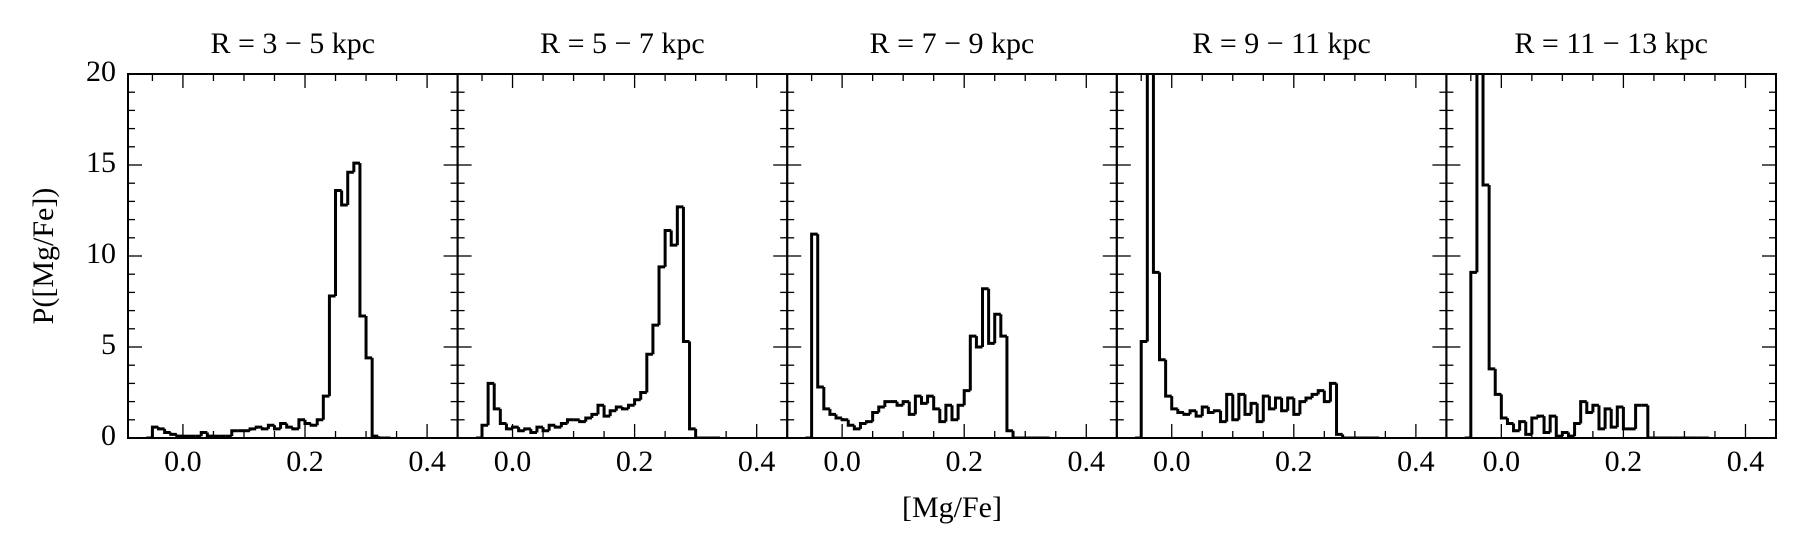 Image resolution: width=1800 pixels, height=560 pixels. I want to click on plot-frame, so click(622, 256).